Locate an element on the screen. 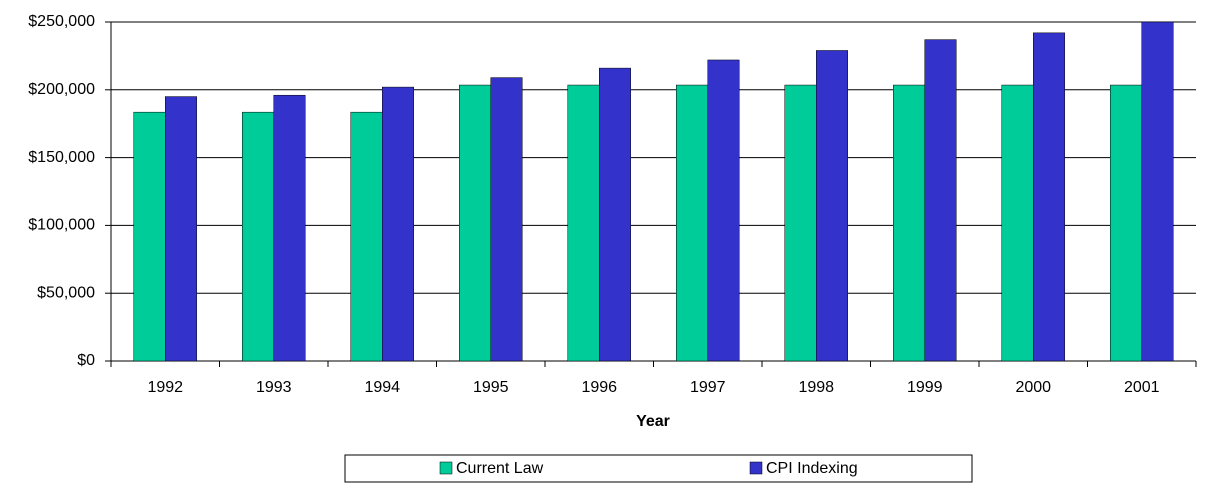  y-tick-label: $100,000 is located at coordinates (61, 225).